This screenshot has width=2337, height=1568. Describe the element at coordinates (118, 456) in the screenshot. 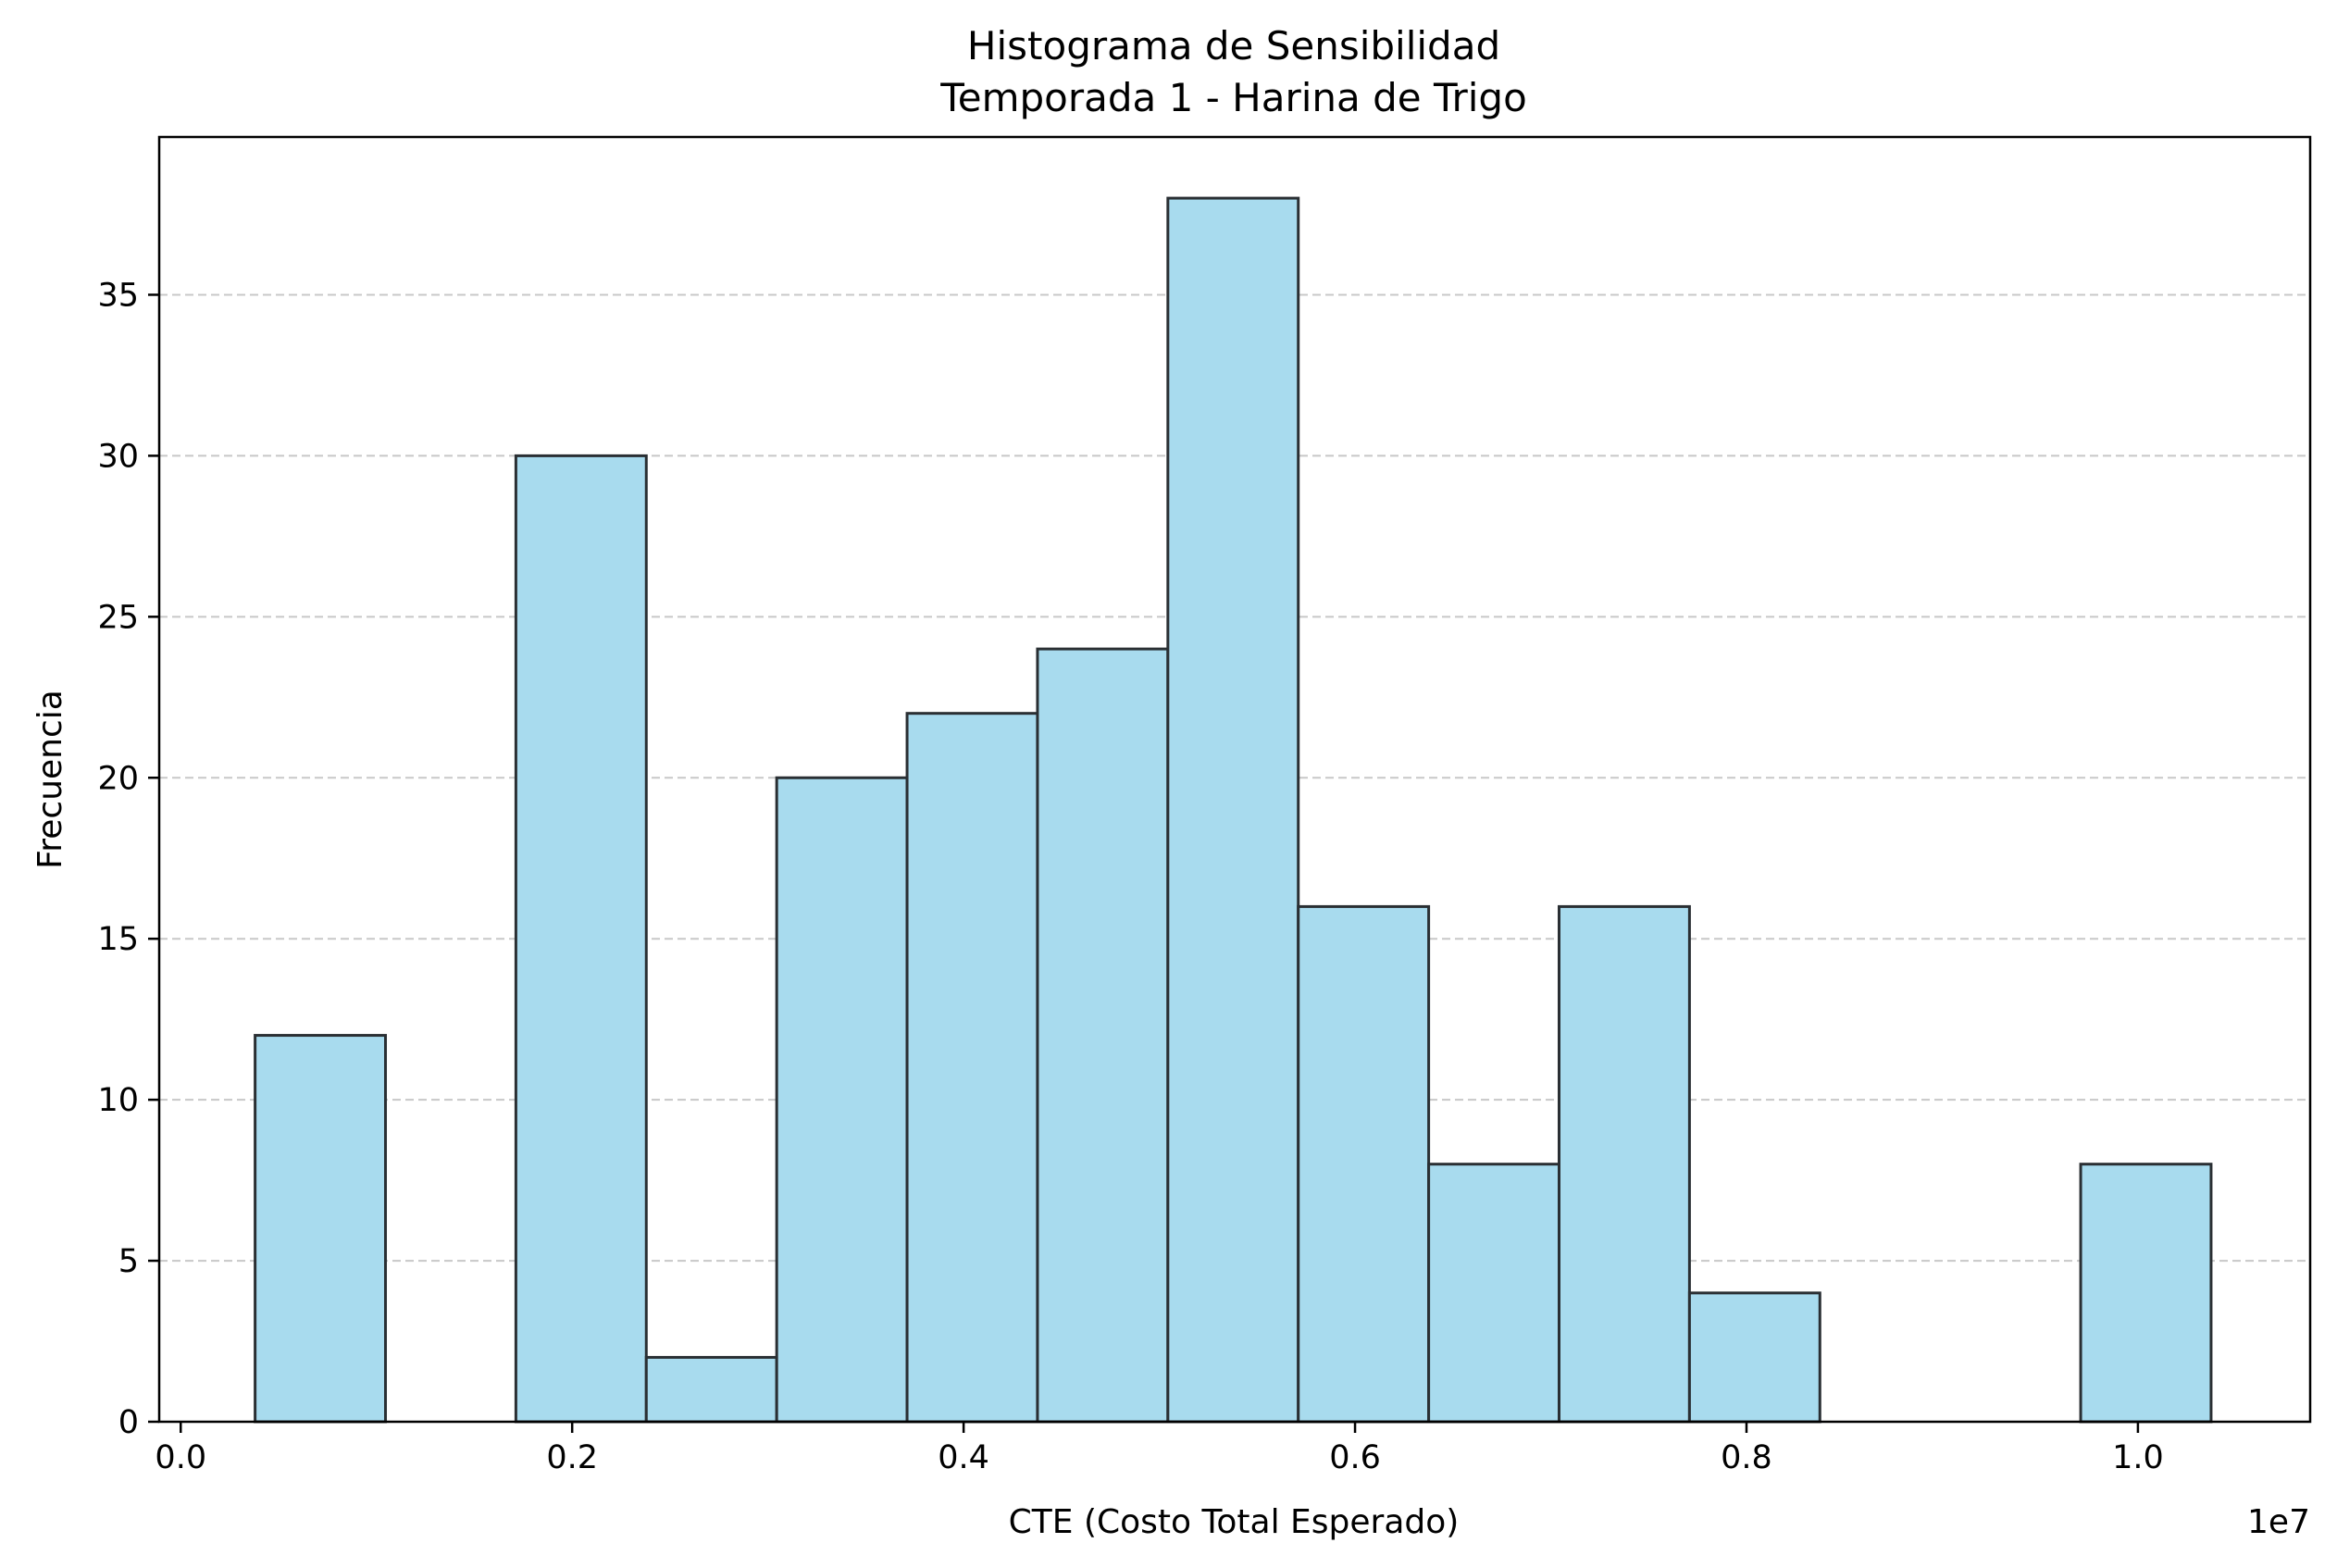

I see `y-tick-label: 30` at that location.